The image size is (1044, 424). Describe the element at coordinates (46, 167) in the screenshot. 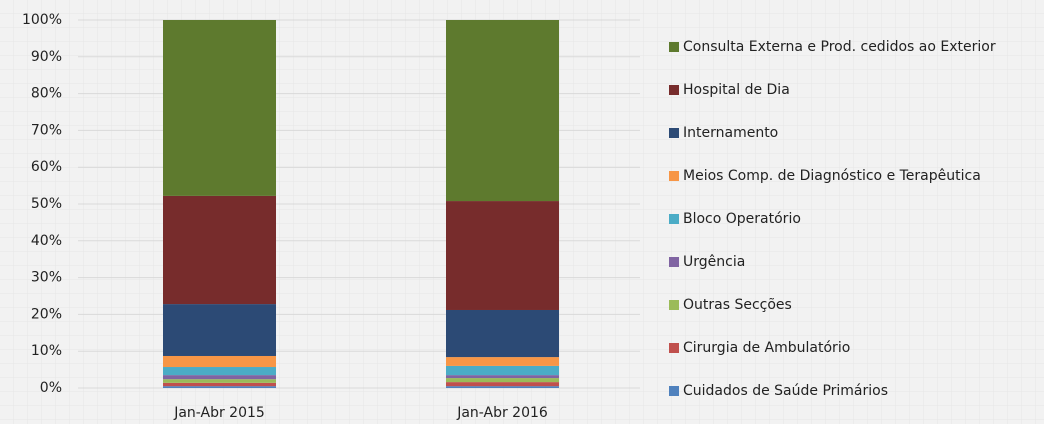

I see `y-tick-label: 60%` at that location.